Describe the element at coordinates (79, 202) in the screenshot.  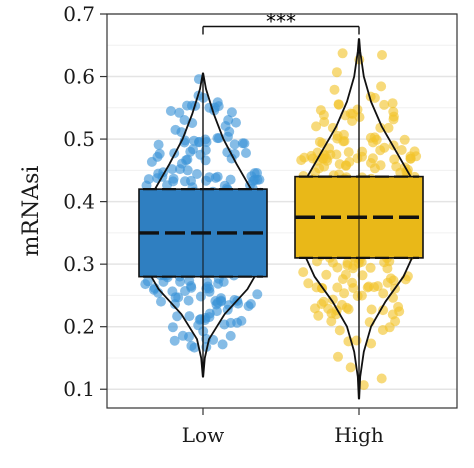
I see `y-tick-label: 0.4` at that location.